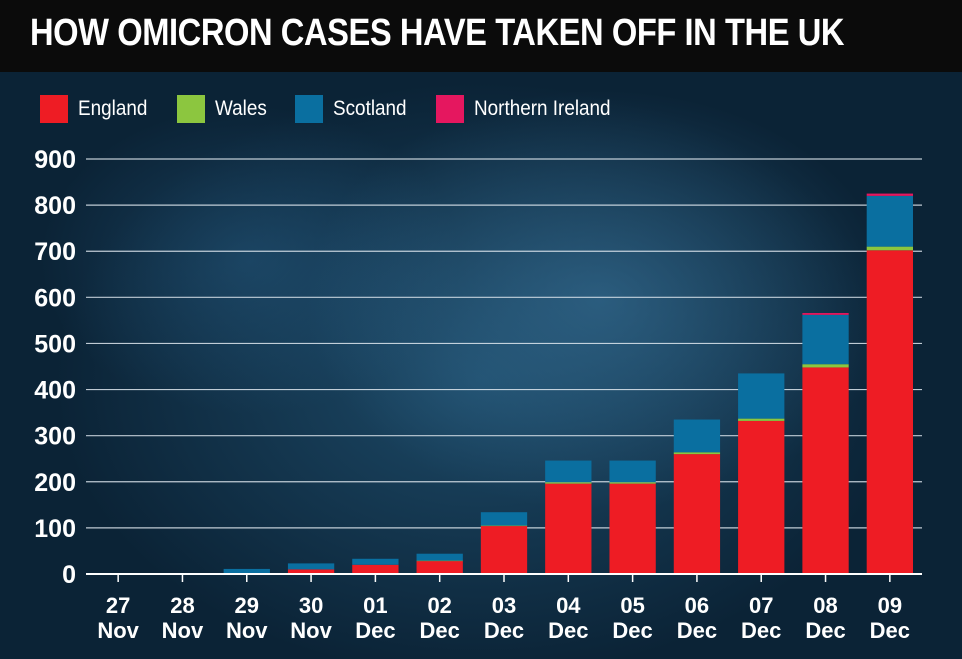  What do you see at coordinates (697, 605) in the screenshot?
I see `x-tick-label-day: 06` at bounding box center [697, 605].